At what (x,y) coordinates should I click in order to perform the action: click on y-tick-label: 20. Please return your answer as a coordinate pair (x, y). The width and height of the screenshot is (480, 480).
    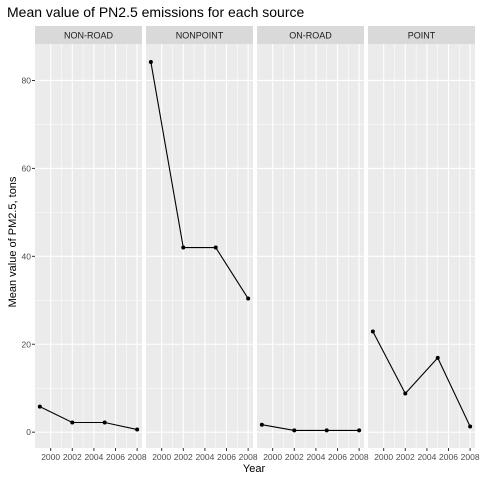
    Looking at the image, I should click on (27, 344).